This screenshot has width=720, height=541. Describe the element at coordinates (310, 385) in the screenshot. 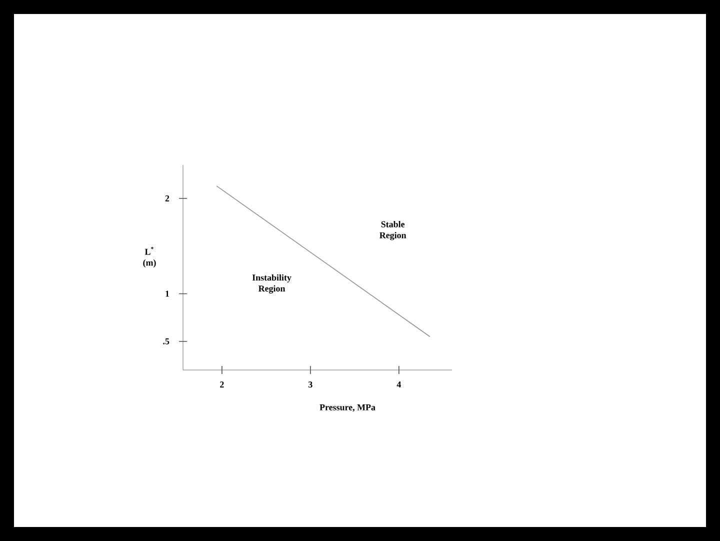

I see `x-tick-label: 3` at that location.